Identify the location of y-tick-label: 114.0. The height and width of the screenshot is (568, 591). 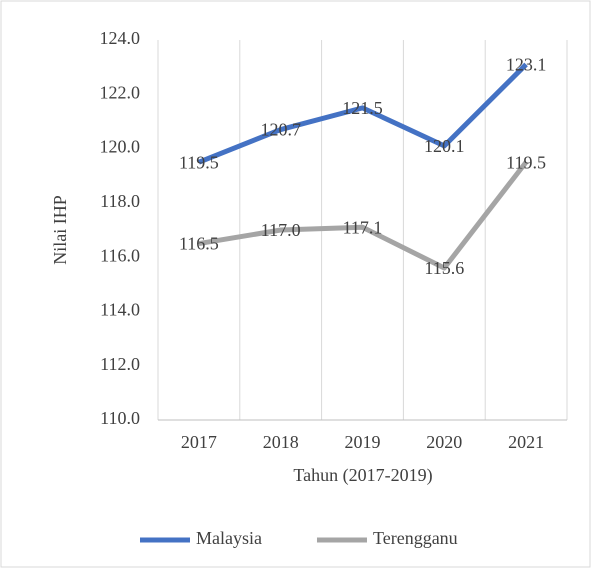
(120, 310).